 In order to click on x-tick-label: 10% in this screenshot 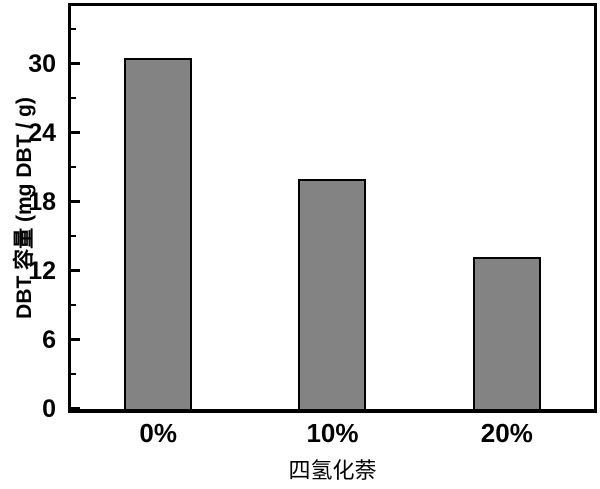, I will do `click(332, 433)`.